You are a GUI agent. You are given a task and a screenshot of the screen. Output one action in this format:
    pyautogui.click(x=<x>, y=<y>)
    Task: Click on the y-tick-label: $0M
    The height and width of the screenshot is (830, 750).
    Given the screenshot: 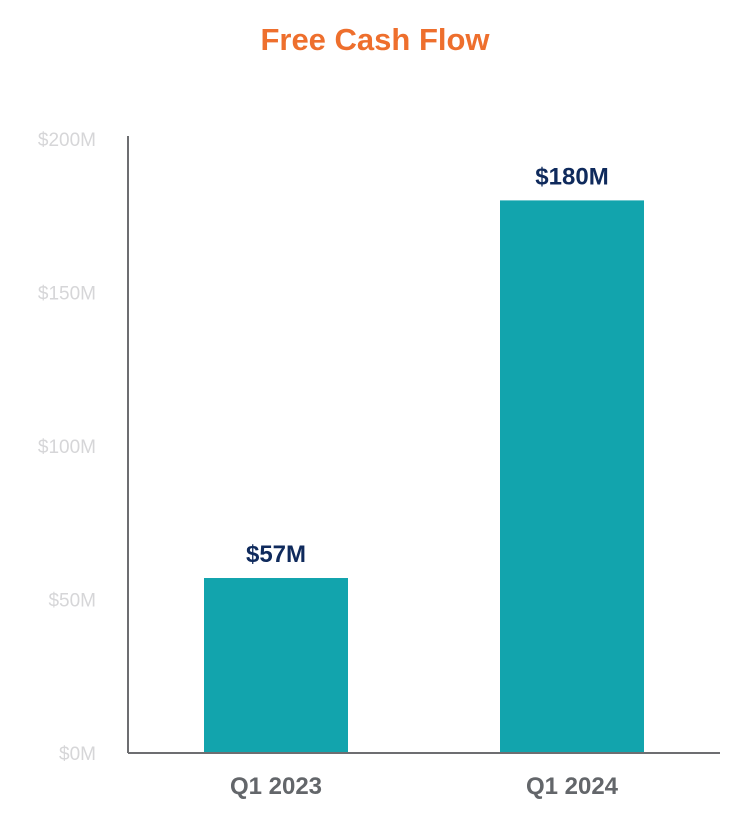 What is the action you would take?
    pyautogui.click(x=77, y=754)
    